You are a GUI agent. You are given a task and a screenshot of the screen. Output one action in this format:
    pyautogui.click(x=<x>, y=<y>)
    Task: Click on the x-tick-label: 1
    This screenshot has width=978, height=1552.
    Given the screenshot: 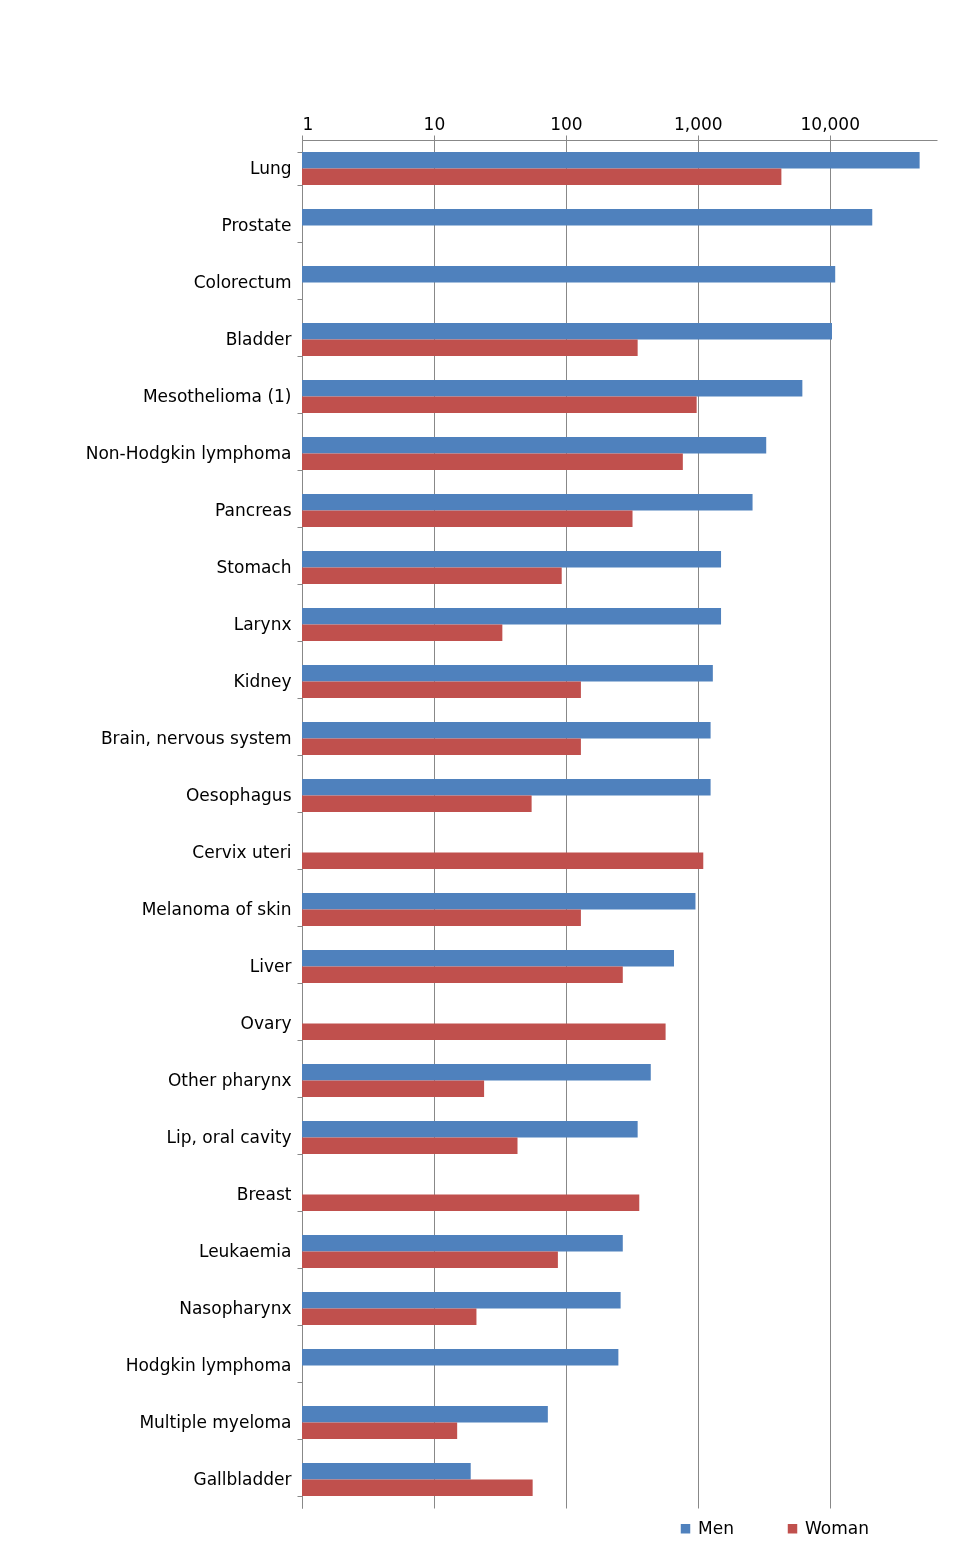 What is the action you would take?
    pyautogui.click(x=308, y=123)
    